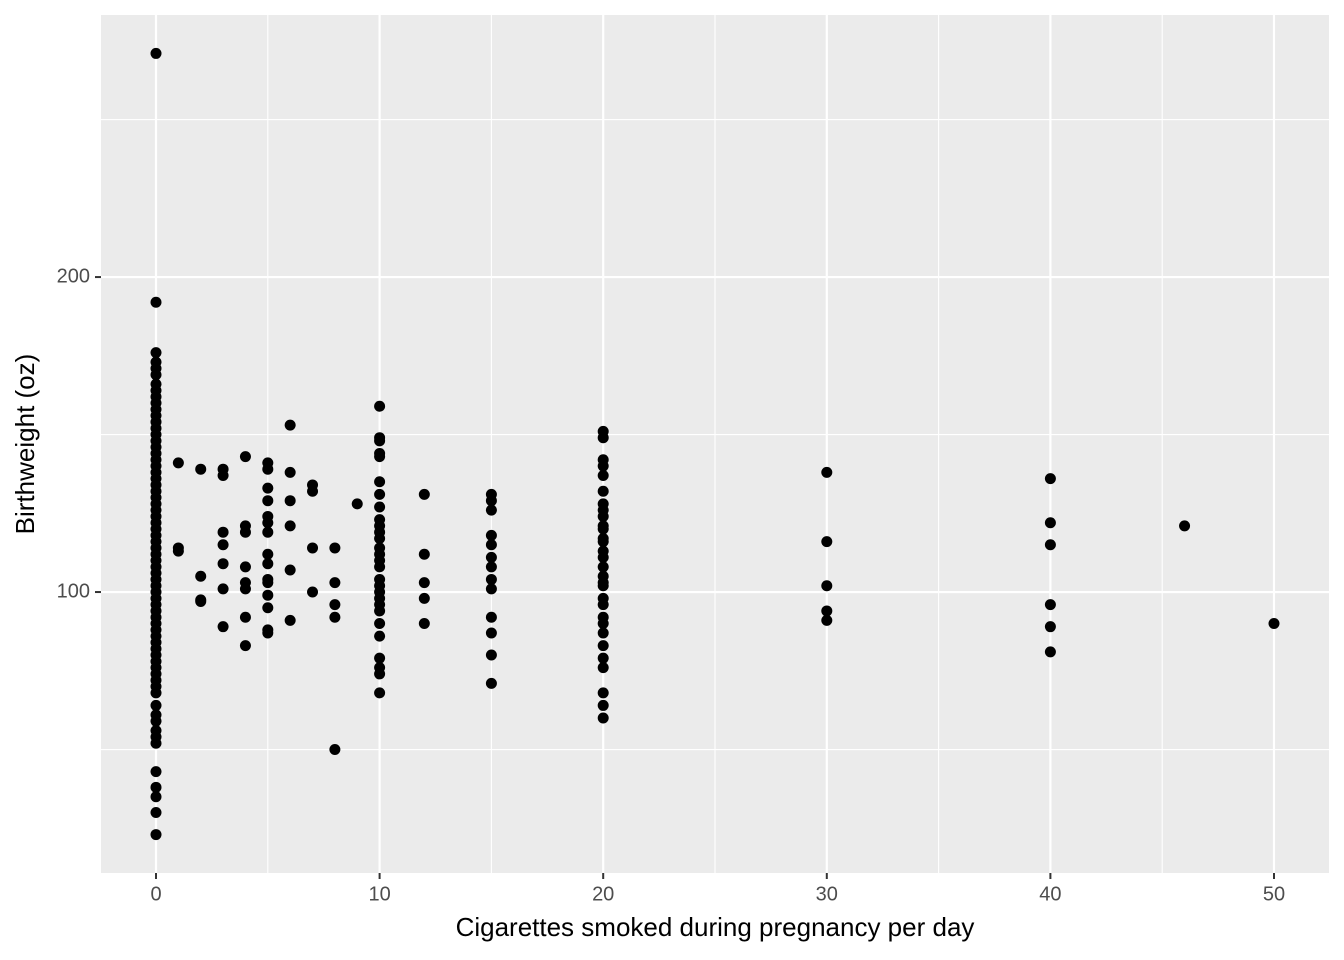 This screenshot has width=1344, height=960. What do you see at coordinates (603, 894) in the screenshot?
I see `x-tick-label: 20` at bounding box center [603, 894].